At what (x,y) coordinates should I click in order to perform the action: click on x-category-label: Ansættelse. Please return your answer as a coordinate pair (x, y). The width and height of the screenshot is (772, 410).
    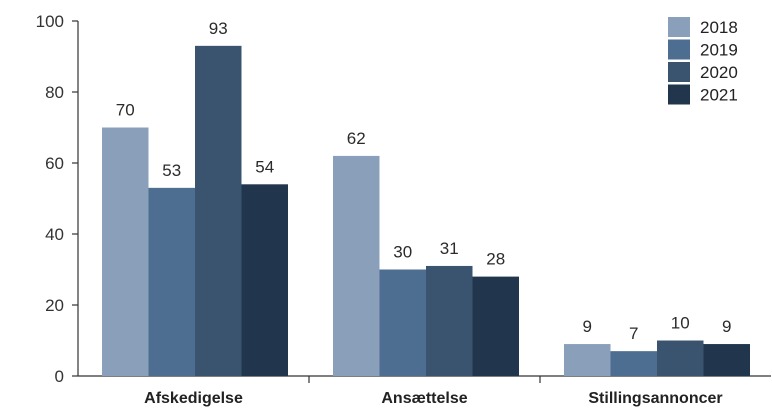
    Looking at the image, I should click on (424, 398).